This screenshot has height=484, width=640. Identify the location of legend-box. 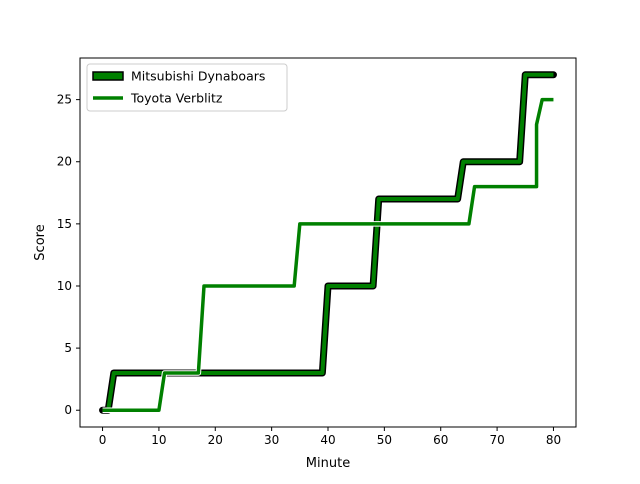
(187, 87).